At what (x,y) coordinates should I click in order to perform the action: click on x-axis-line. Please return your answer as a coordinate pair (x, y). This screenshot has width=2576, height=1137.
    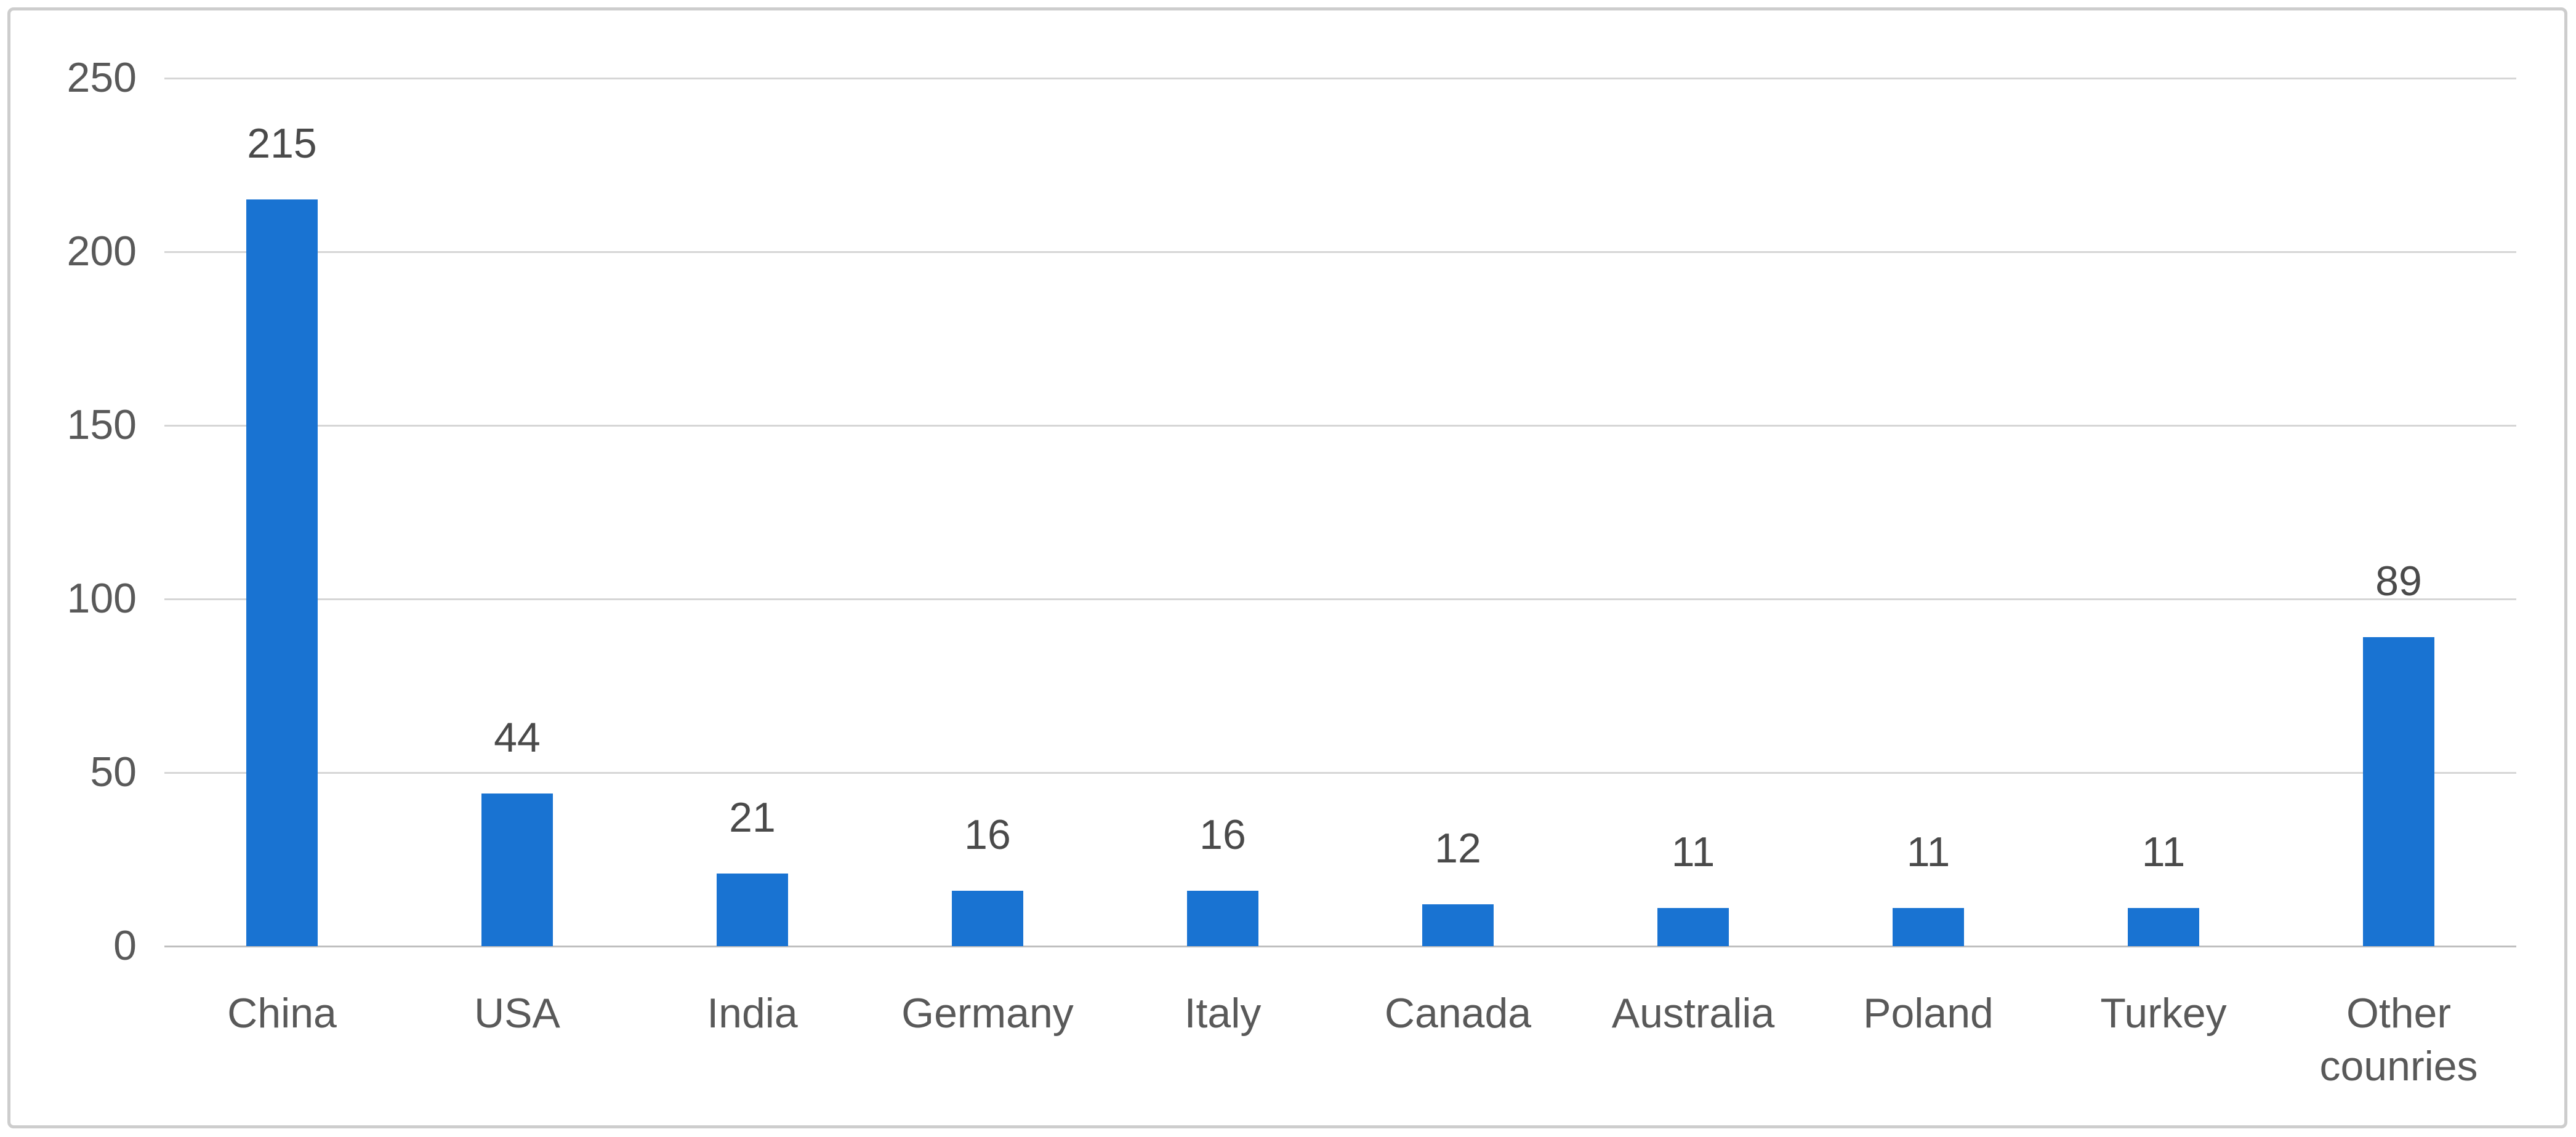
    Looking at the image, I should click on (1340, 946).